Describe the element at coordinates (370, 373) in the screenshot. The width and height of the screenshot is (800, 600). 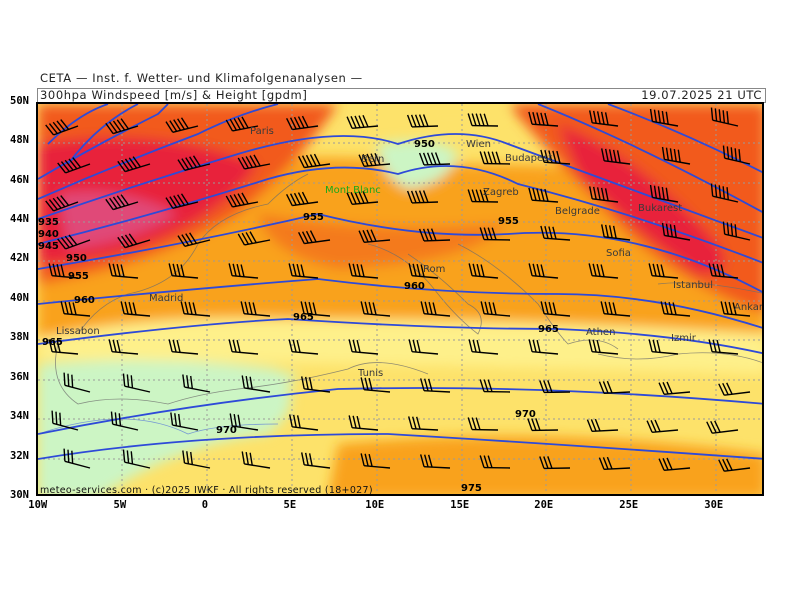
I see `city-label: Tunis` at that location.